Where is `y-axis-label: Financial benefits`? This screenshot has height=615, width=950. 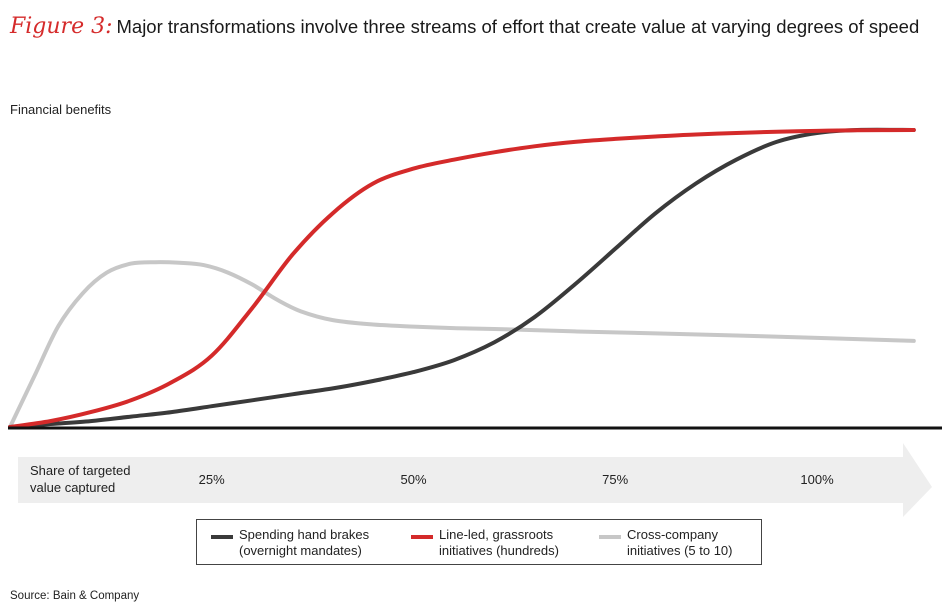
y-axis-label: Financial benefits is located at coordinates (61, 109).